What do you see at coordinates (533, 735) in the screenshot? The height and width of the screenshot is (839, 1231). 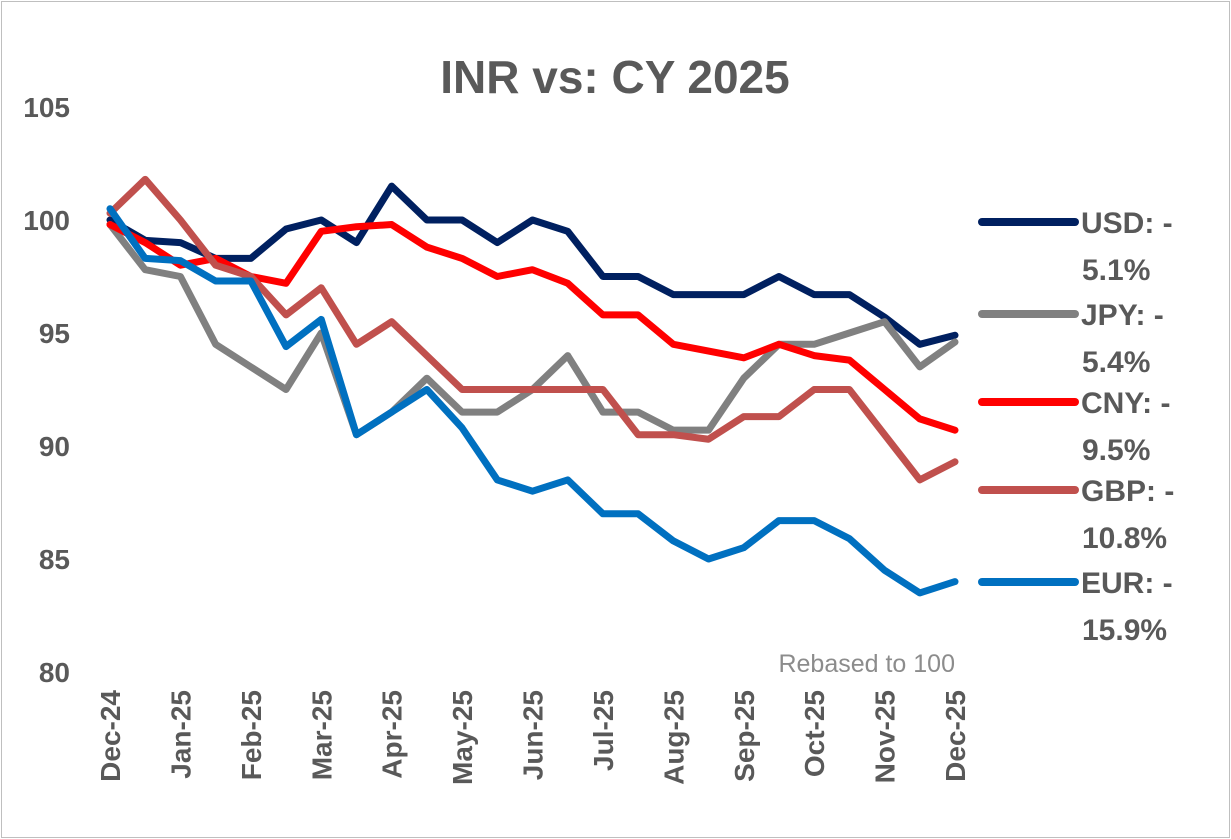 I see `x-tick-label: Jun-25` at bounding box center [533, 735].